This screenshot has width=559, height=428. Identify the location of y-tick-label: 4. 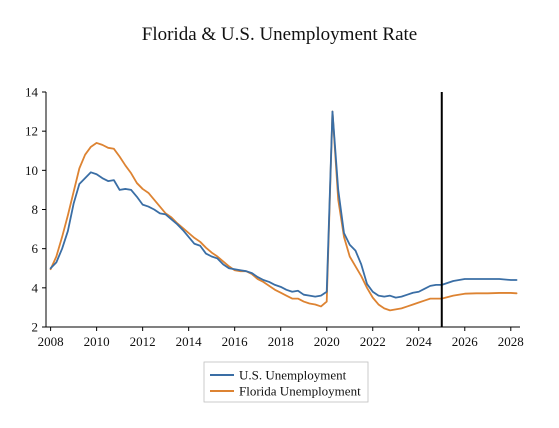
(35, 287).